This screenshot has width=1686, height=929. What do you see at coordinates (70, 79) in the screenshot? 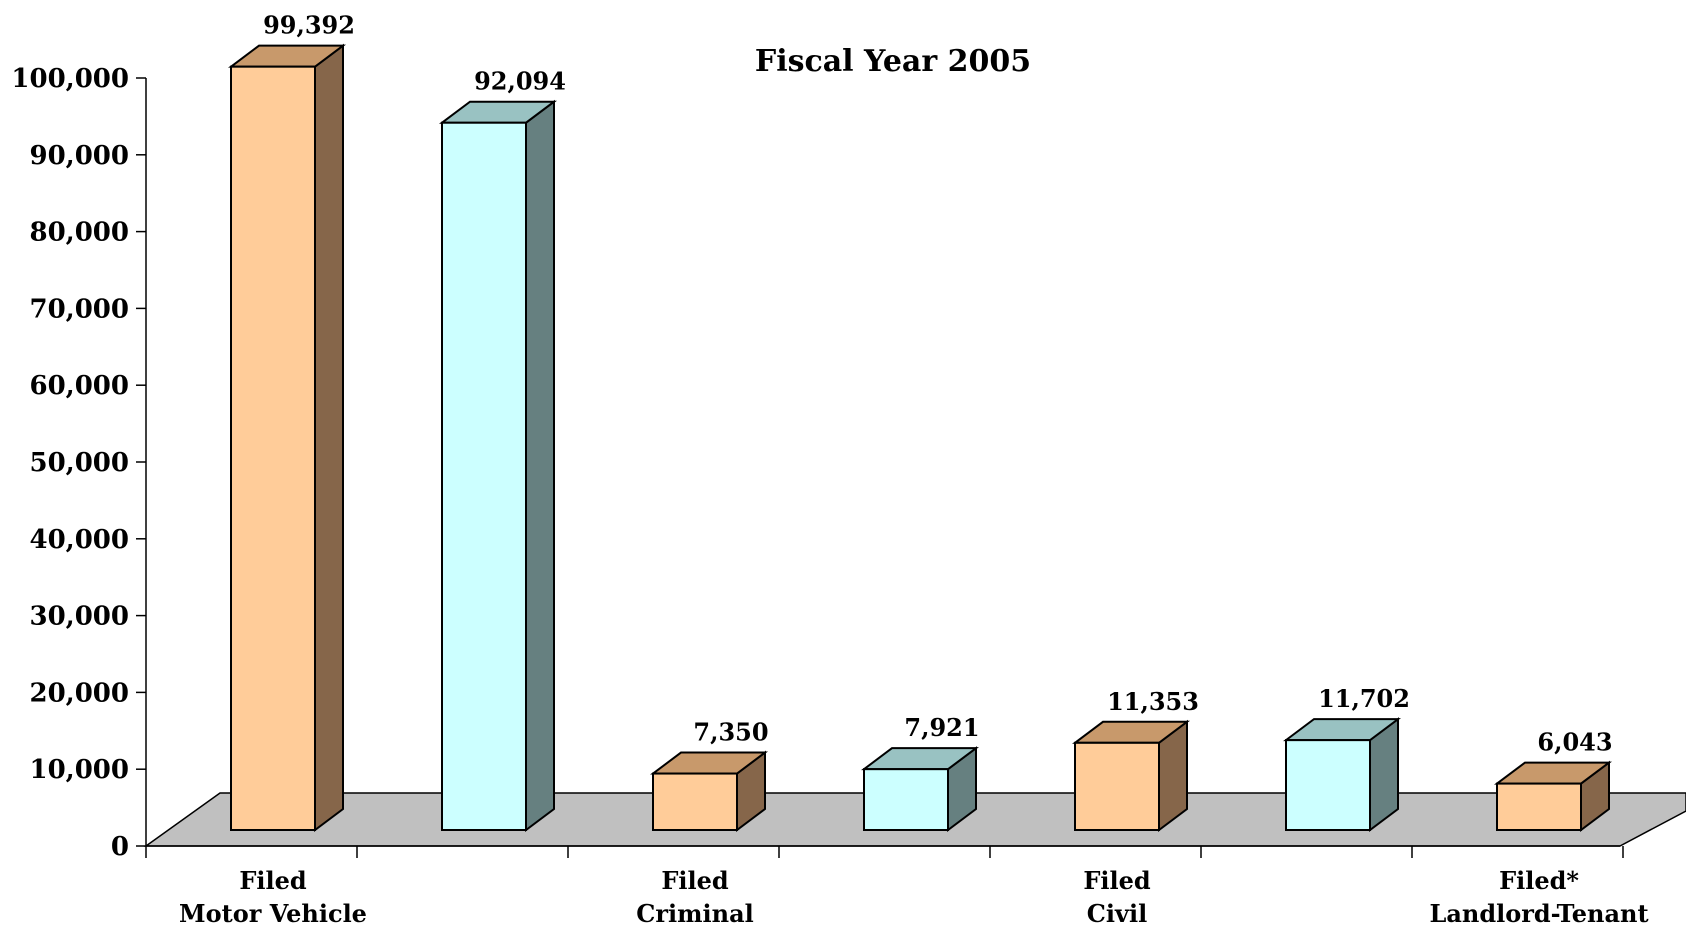
I see `y-tick-label: 100,000` at bounding box center [70, 79].